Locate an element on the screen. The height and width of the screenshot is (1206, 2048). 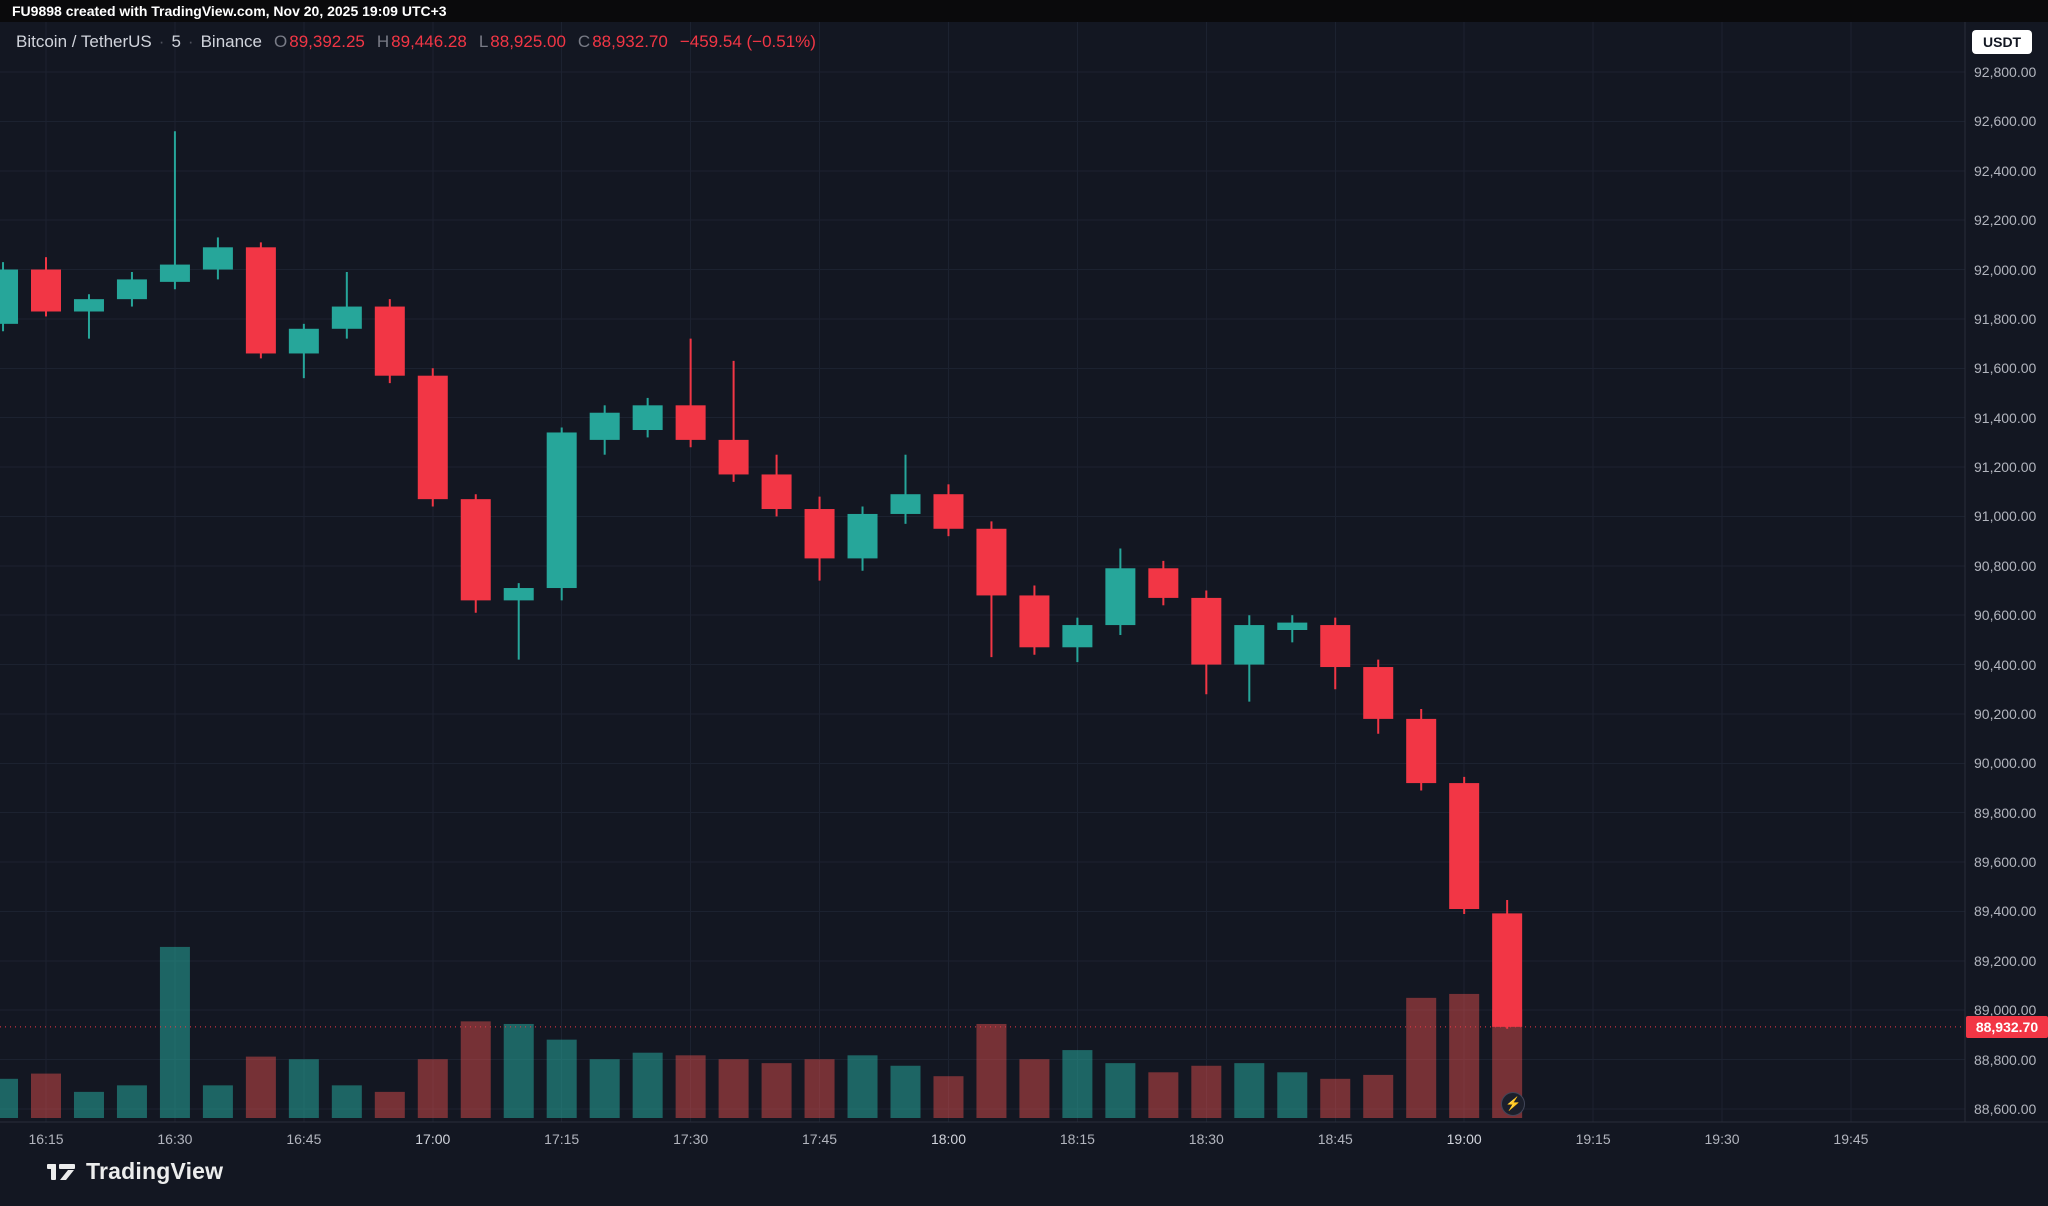
price-tick-label: 89,000.00 is located at coordinates (2005, 1010).